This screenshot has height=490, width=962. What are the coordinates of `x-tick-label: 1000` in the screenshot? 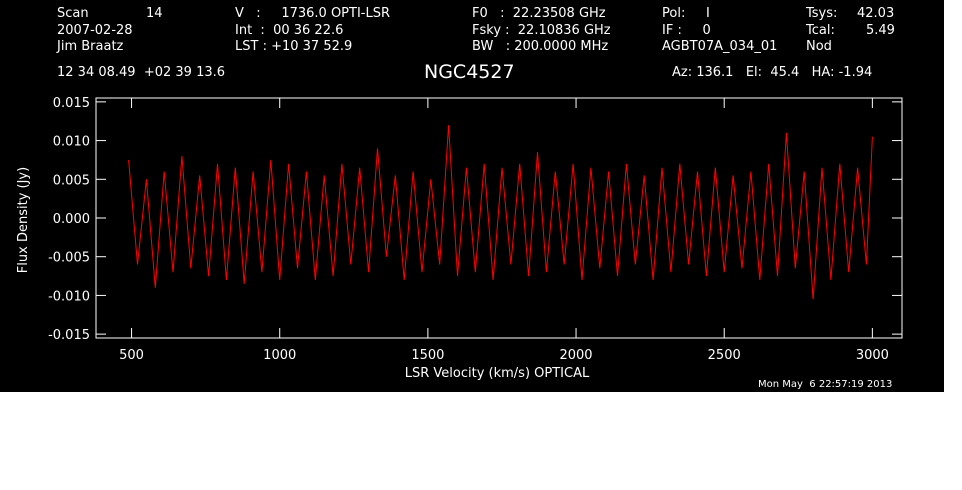 It's located at (279, 355).